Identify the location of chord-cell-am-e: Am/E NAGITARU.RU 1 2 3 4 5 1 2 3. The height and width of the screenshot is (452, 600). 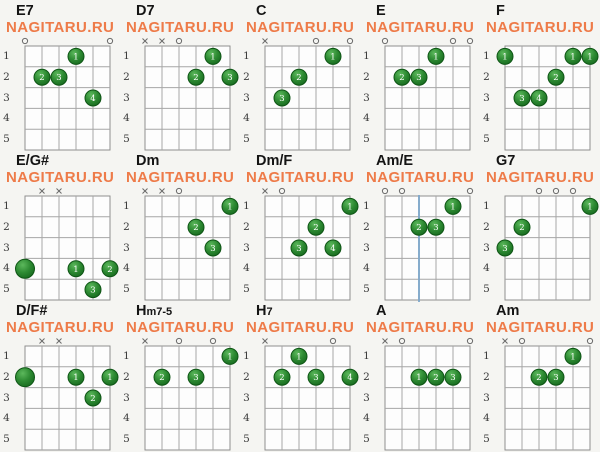
(420, 226).